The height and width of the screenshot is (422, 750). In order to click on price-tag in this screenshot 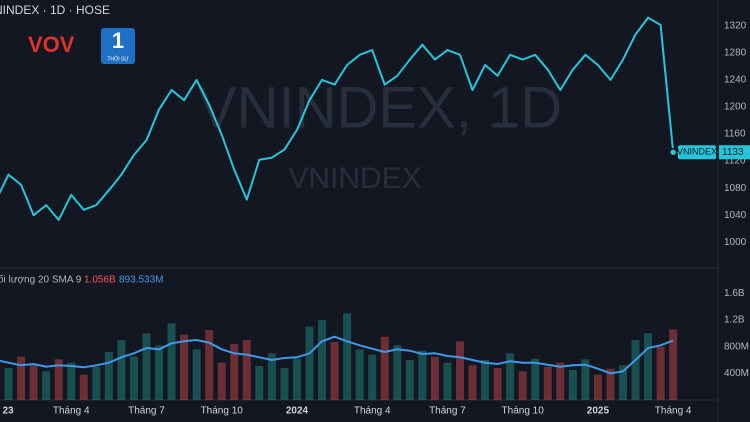, I will do `click(734, 152)`.